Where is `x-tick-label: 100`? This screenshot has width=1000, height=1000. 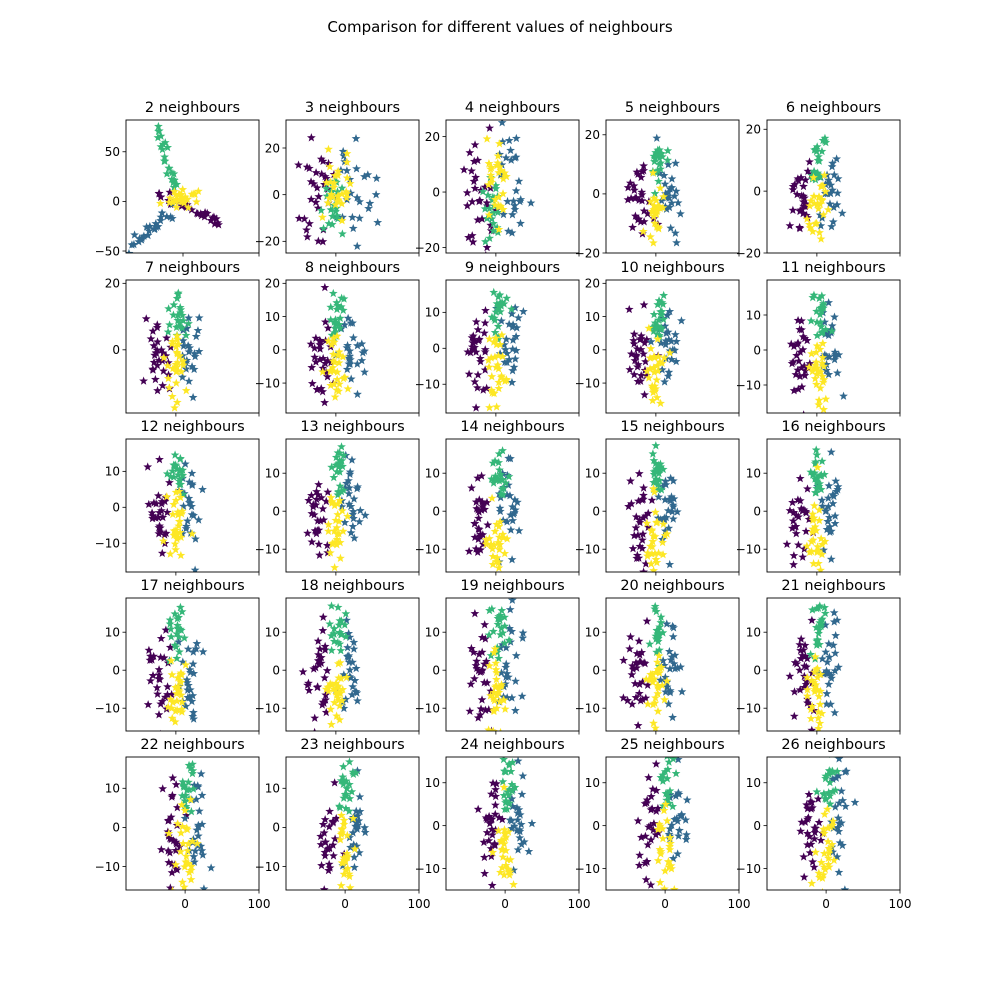 x-tick-label: 100 is located at coordinates (259, 904).